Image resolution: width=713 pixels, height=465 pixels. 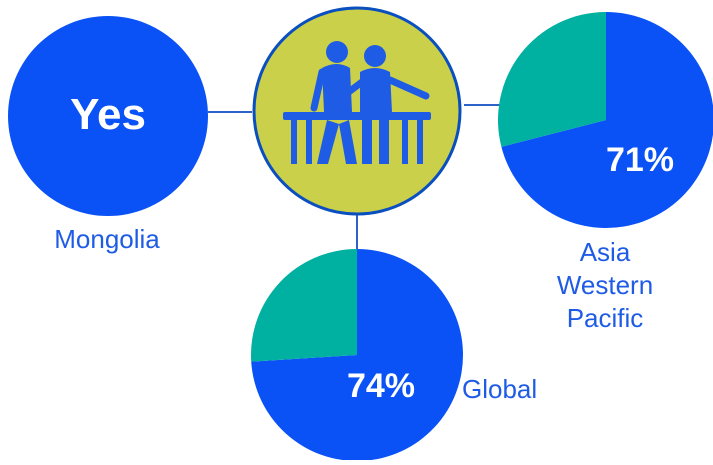 What do you see at coordinates (357, 102) in the screenshot?
I see `rehabilitation-assistance-icon` at bounding box center [357, 102].